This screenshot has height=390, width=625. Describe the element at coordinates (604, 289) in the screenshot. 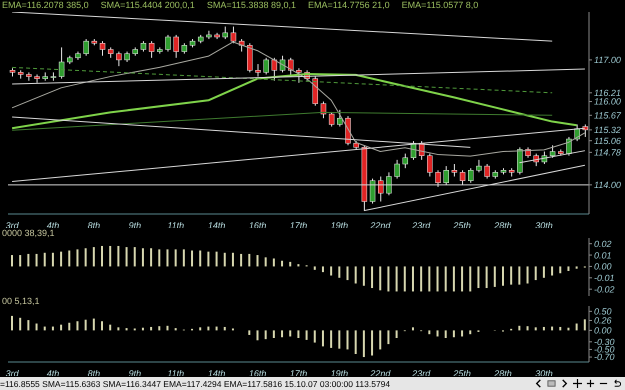

I see `y-tick-label: -0.02` at that location.